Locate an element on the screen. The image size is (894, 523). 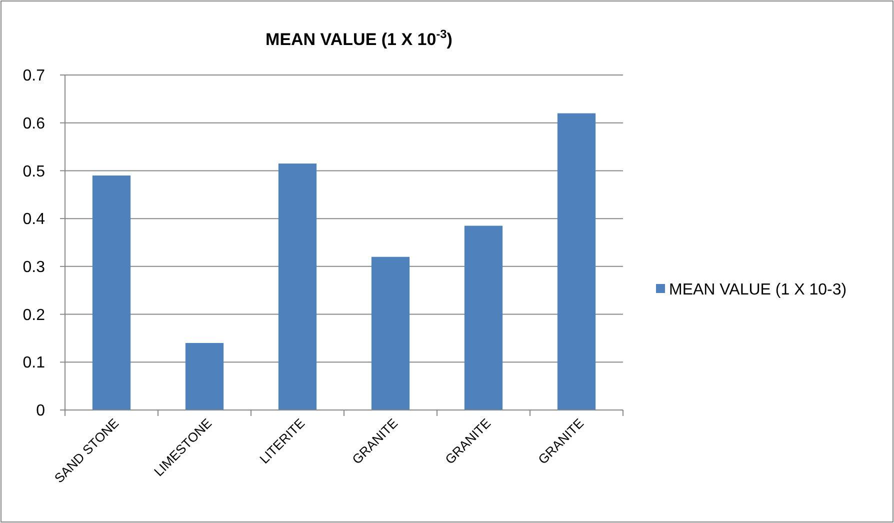
y-tick-label: 0.7 is located at coordinates (34, 76).